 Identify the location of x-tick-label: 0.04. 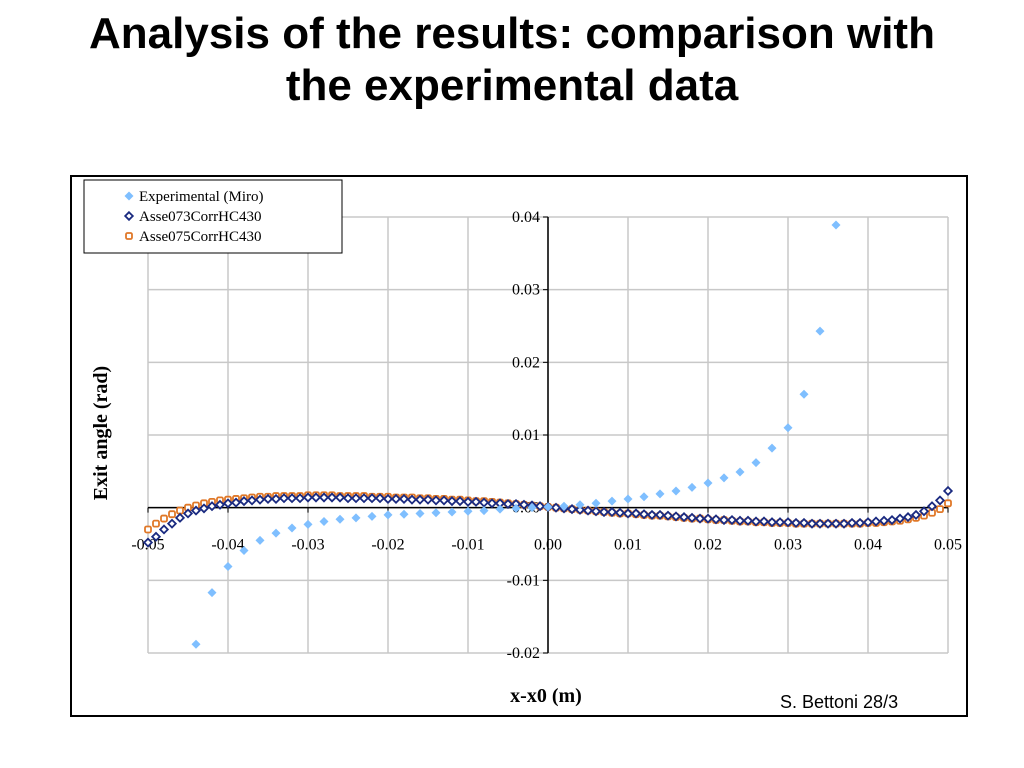
(868, 545).